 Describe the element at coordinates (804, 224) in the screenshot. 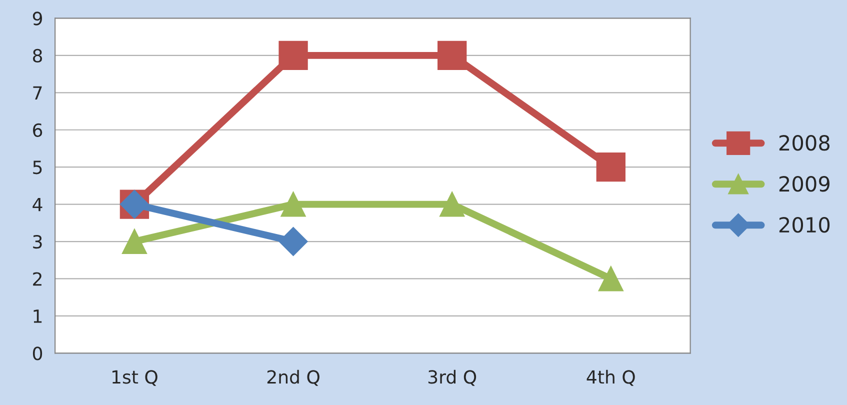

I see `legend-label: 2010` at that location.